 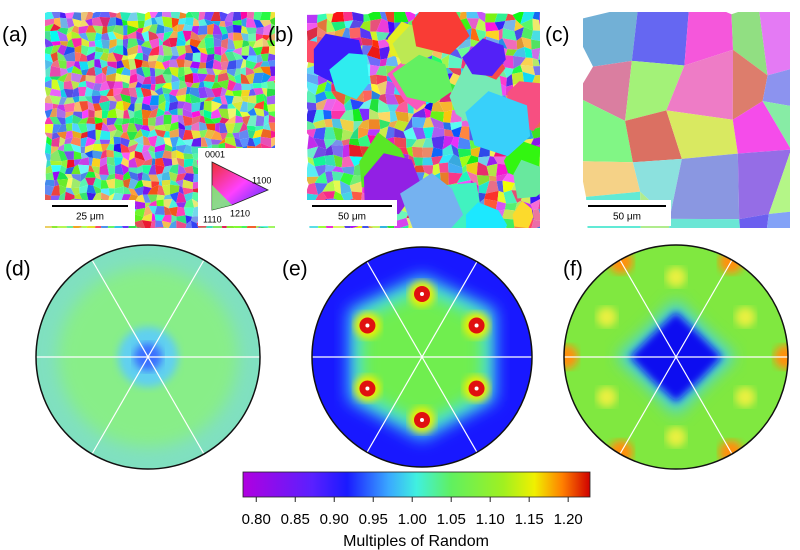 I want to click on legend-label: 0001, so click(x=215, y=154).